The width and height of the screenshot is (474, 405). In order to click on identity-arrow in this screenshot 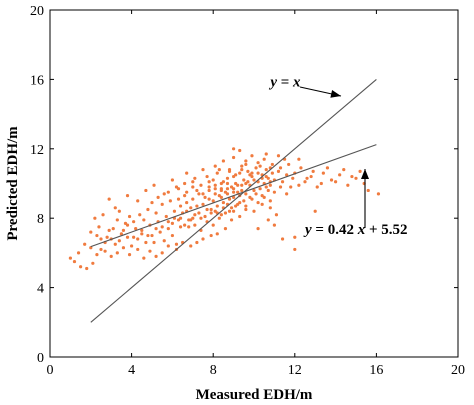, I will do `click(320, 92)`.